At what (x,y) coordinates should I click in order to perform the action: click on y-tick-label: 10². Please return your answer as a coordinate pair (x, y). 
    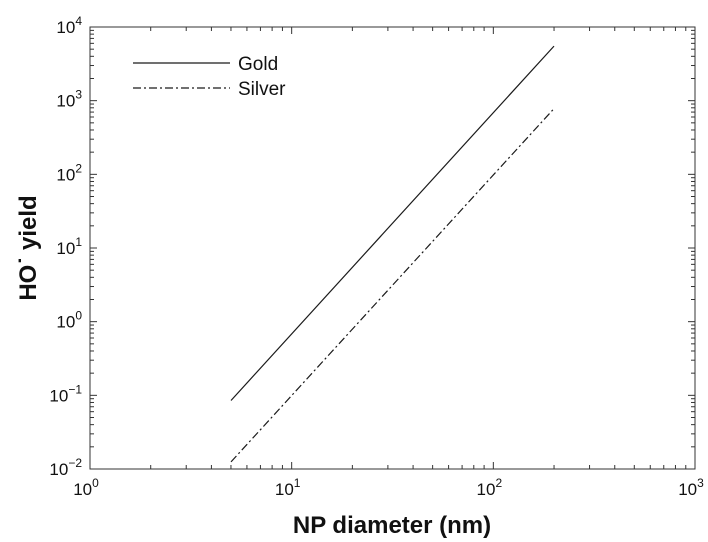
    Looking at the image, I should click on (69, 172).